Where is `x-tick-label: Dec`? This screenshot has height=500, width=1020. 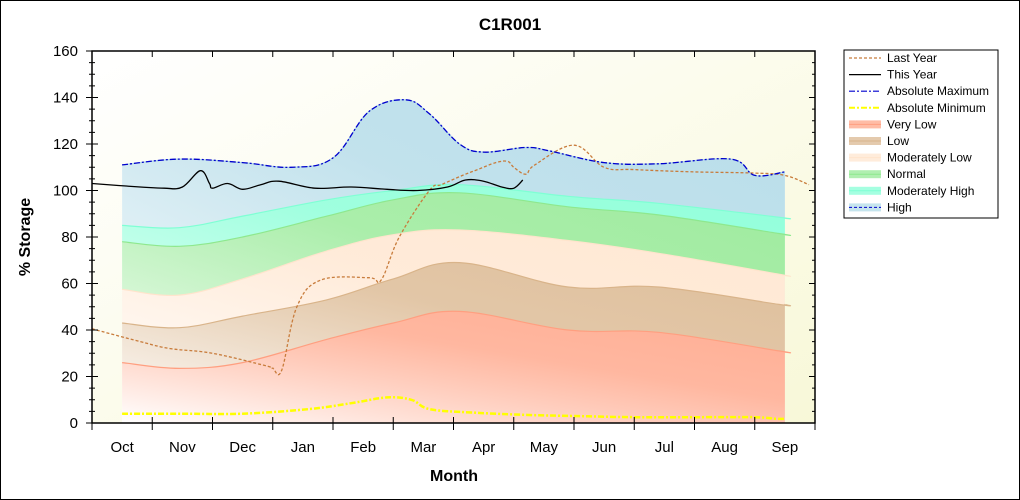
x-tick-label: Dec is located at coordinates (242, 447).